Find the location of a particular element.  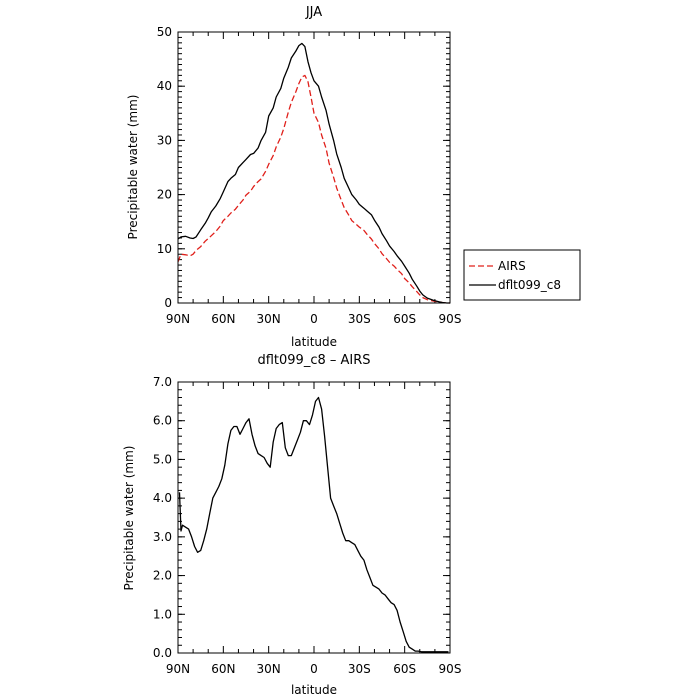

panel-bottom-x-tick-label: 30N is located at coordinates (269, 669).